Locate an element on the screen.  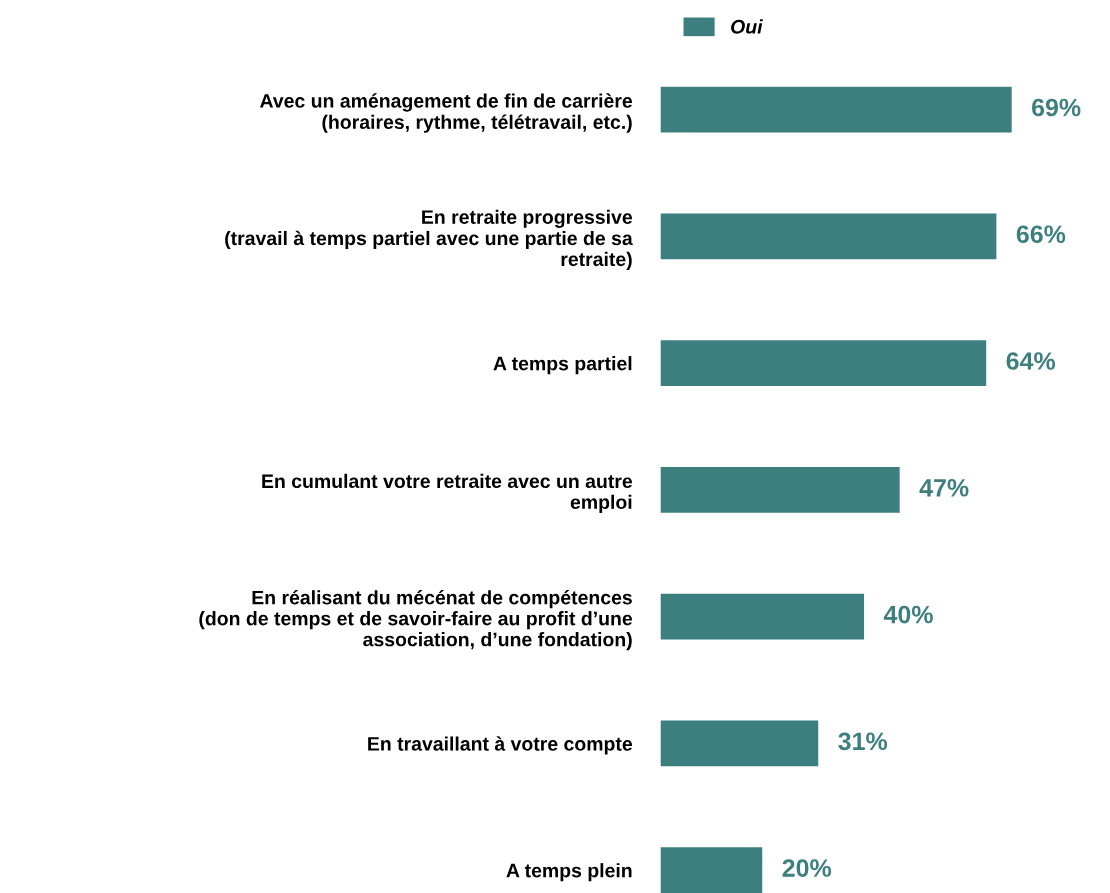
y-tick-label: A temps partiel is located at coordinates (562, 365).